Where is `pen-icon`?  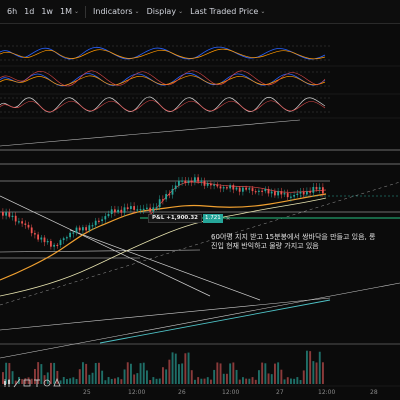 pen-icon is located at coordinates (17, 383).